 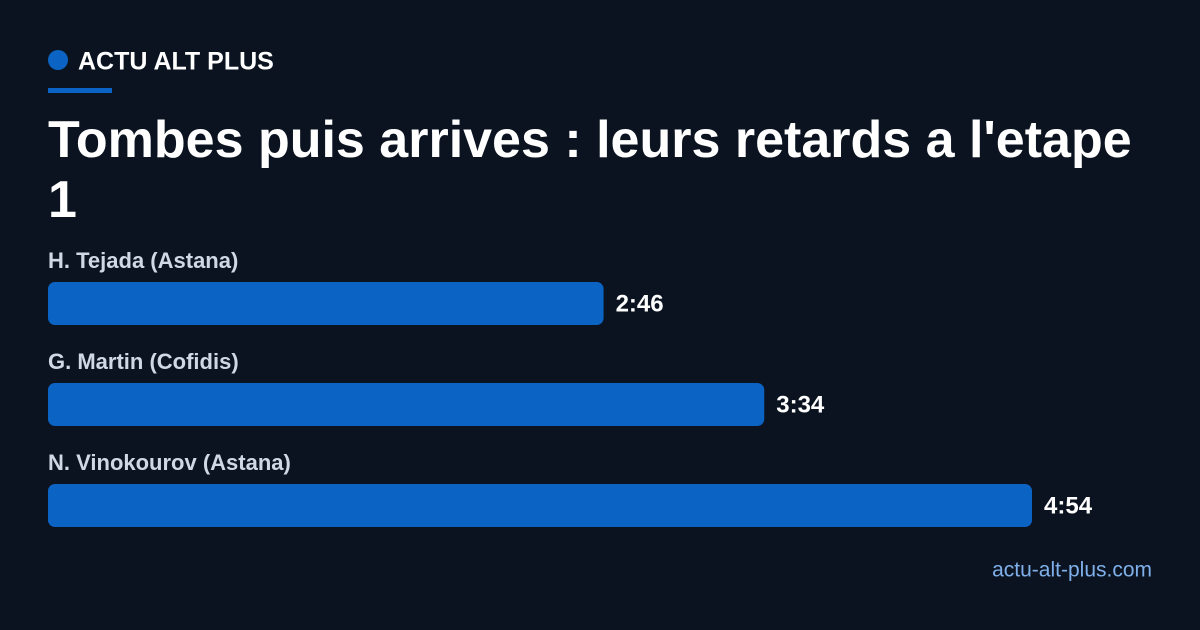 I want to click on brand-dot, so click(x=58, y=60).